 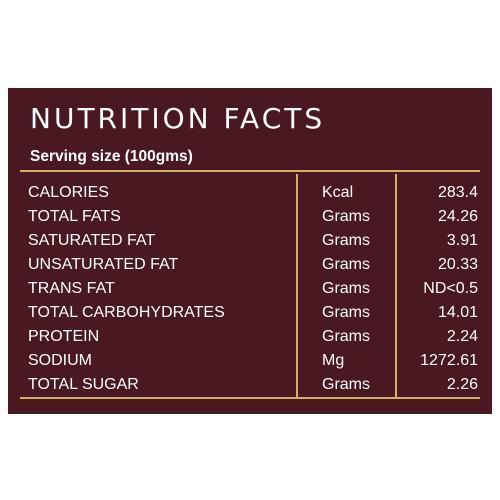 I want to click on nutrient-value: 24.26, so click(x=457, y=216).